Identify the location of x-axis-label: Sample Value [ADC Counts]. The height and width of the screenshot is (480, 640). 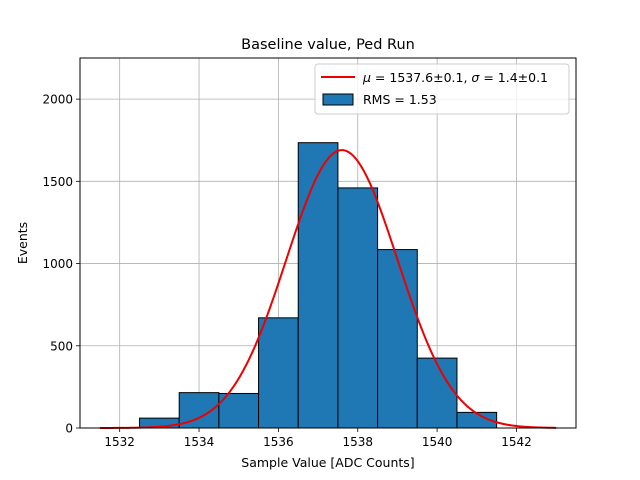
(327, 462).